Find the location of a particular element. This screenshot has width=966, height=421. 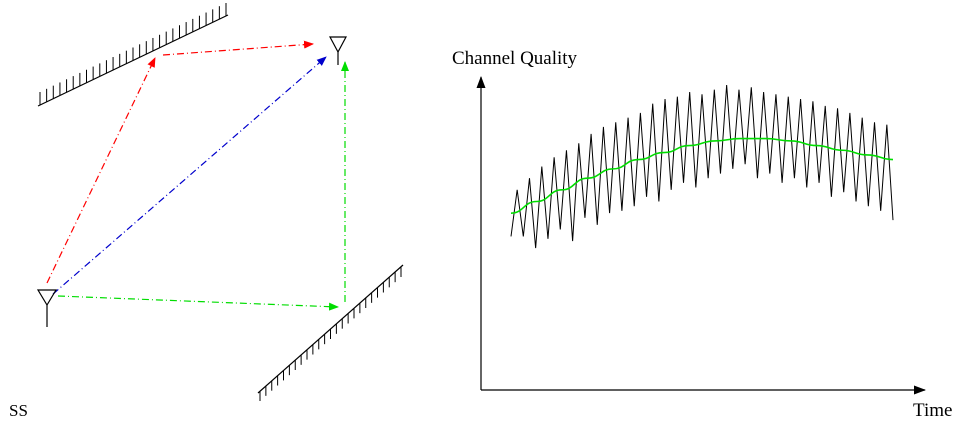

y-axis-label: Channel Quality is located at coordinates (515, 58).